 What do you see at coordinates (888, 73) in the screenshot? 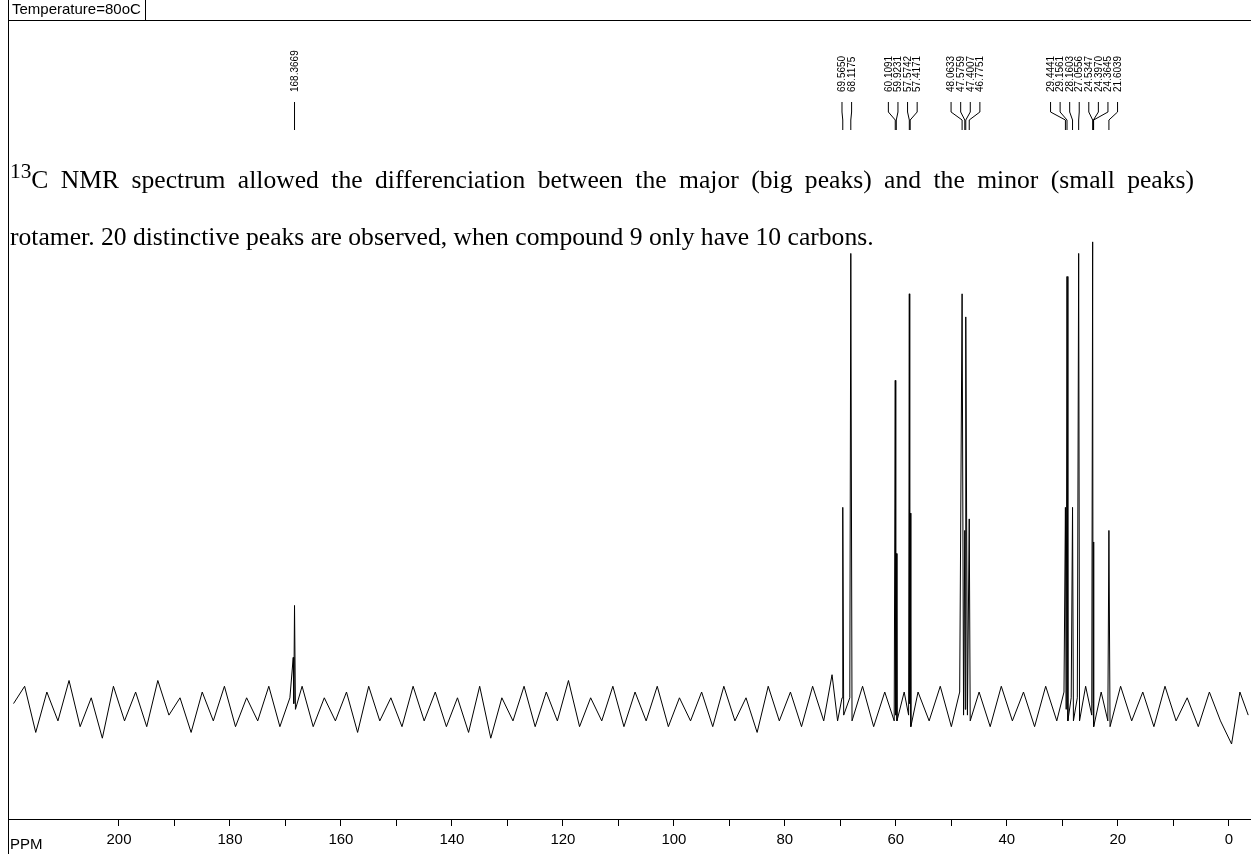
I see `annotation: 60.1091` at bounding box center [888, 73].